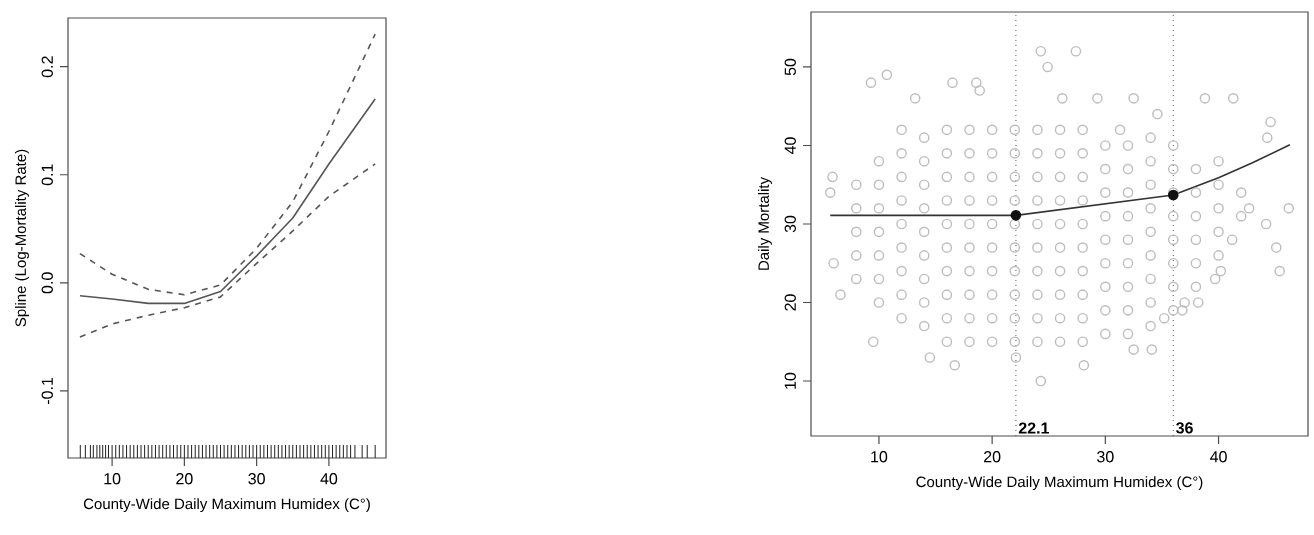  Describe the element at coordinates (1184, 428) in the screenshot. I see `ref-line-label: 36` at that location.